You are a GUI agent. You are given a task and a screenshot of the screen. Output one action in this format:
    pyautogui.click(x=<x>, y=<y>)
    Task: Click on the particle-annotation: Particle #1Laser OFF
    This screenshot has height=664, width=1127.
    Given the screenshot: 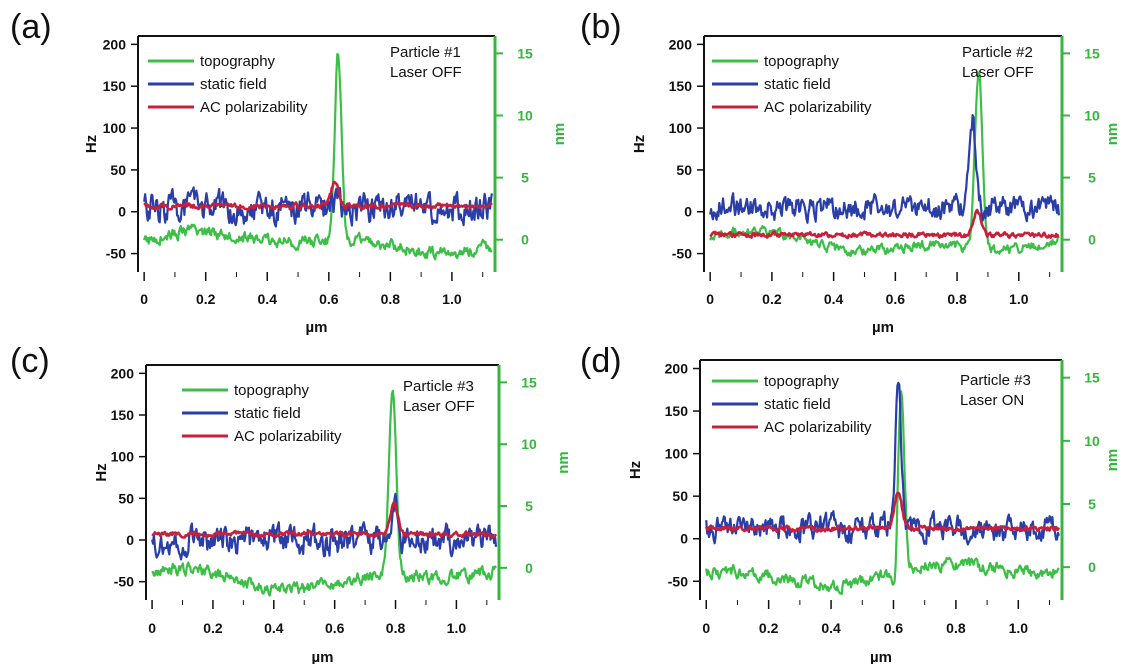 What is the action you would take?
    pyautogui.click(x=426, y=62)
    